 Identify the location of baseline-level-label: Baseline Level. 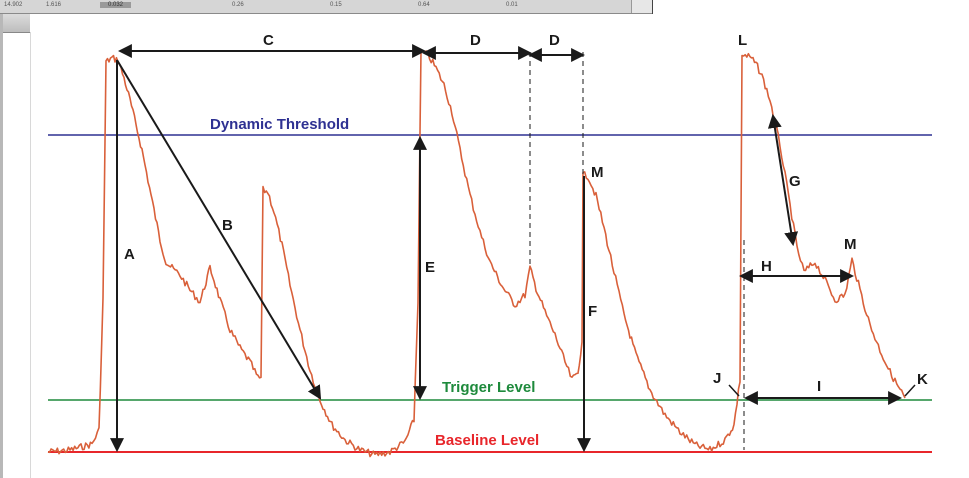
(487, 440).